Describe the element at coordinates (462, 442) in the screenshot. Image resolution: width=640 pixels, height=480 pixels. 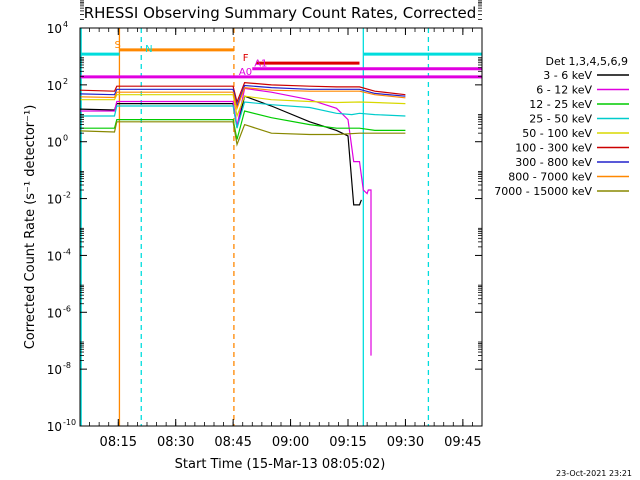
I see `x-tick-label-6: 09:45` at that location.